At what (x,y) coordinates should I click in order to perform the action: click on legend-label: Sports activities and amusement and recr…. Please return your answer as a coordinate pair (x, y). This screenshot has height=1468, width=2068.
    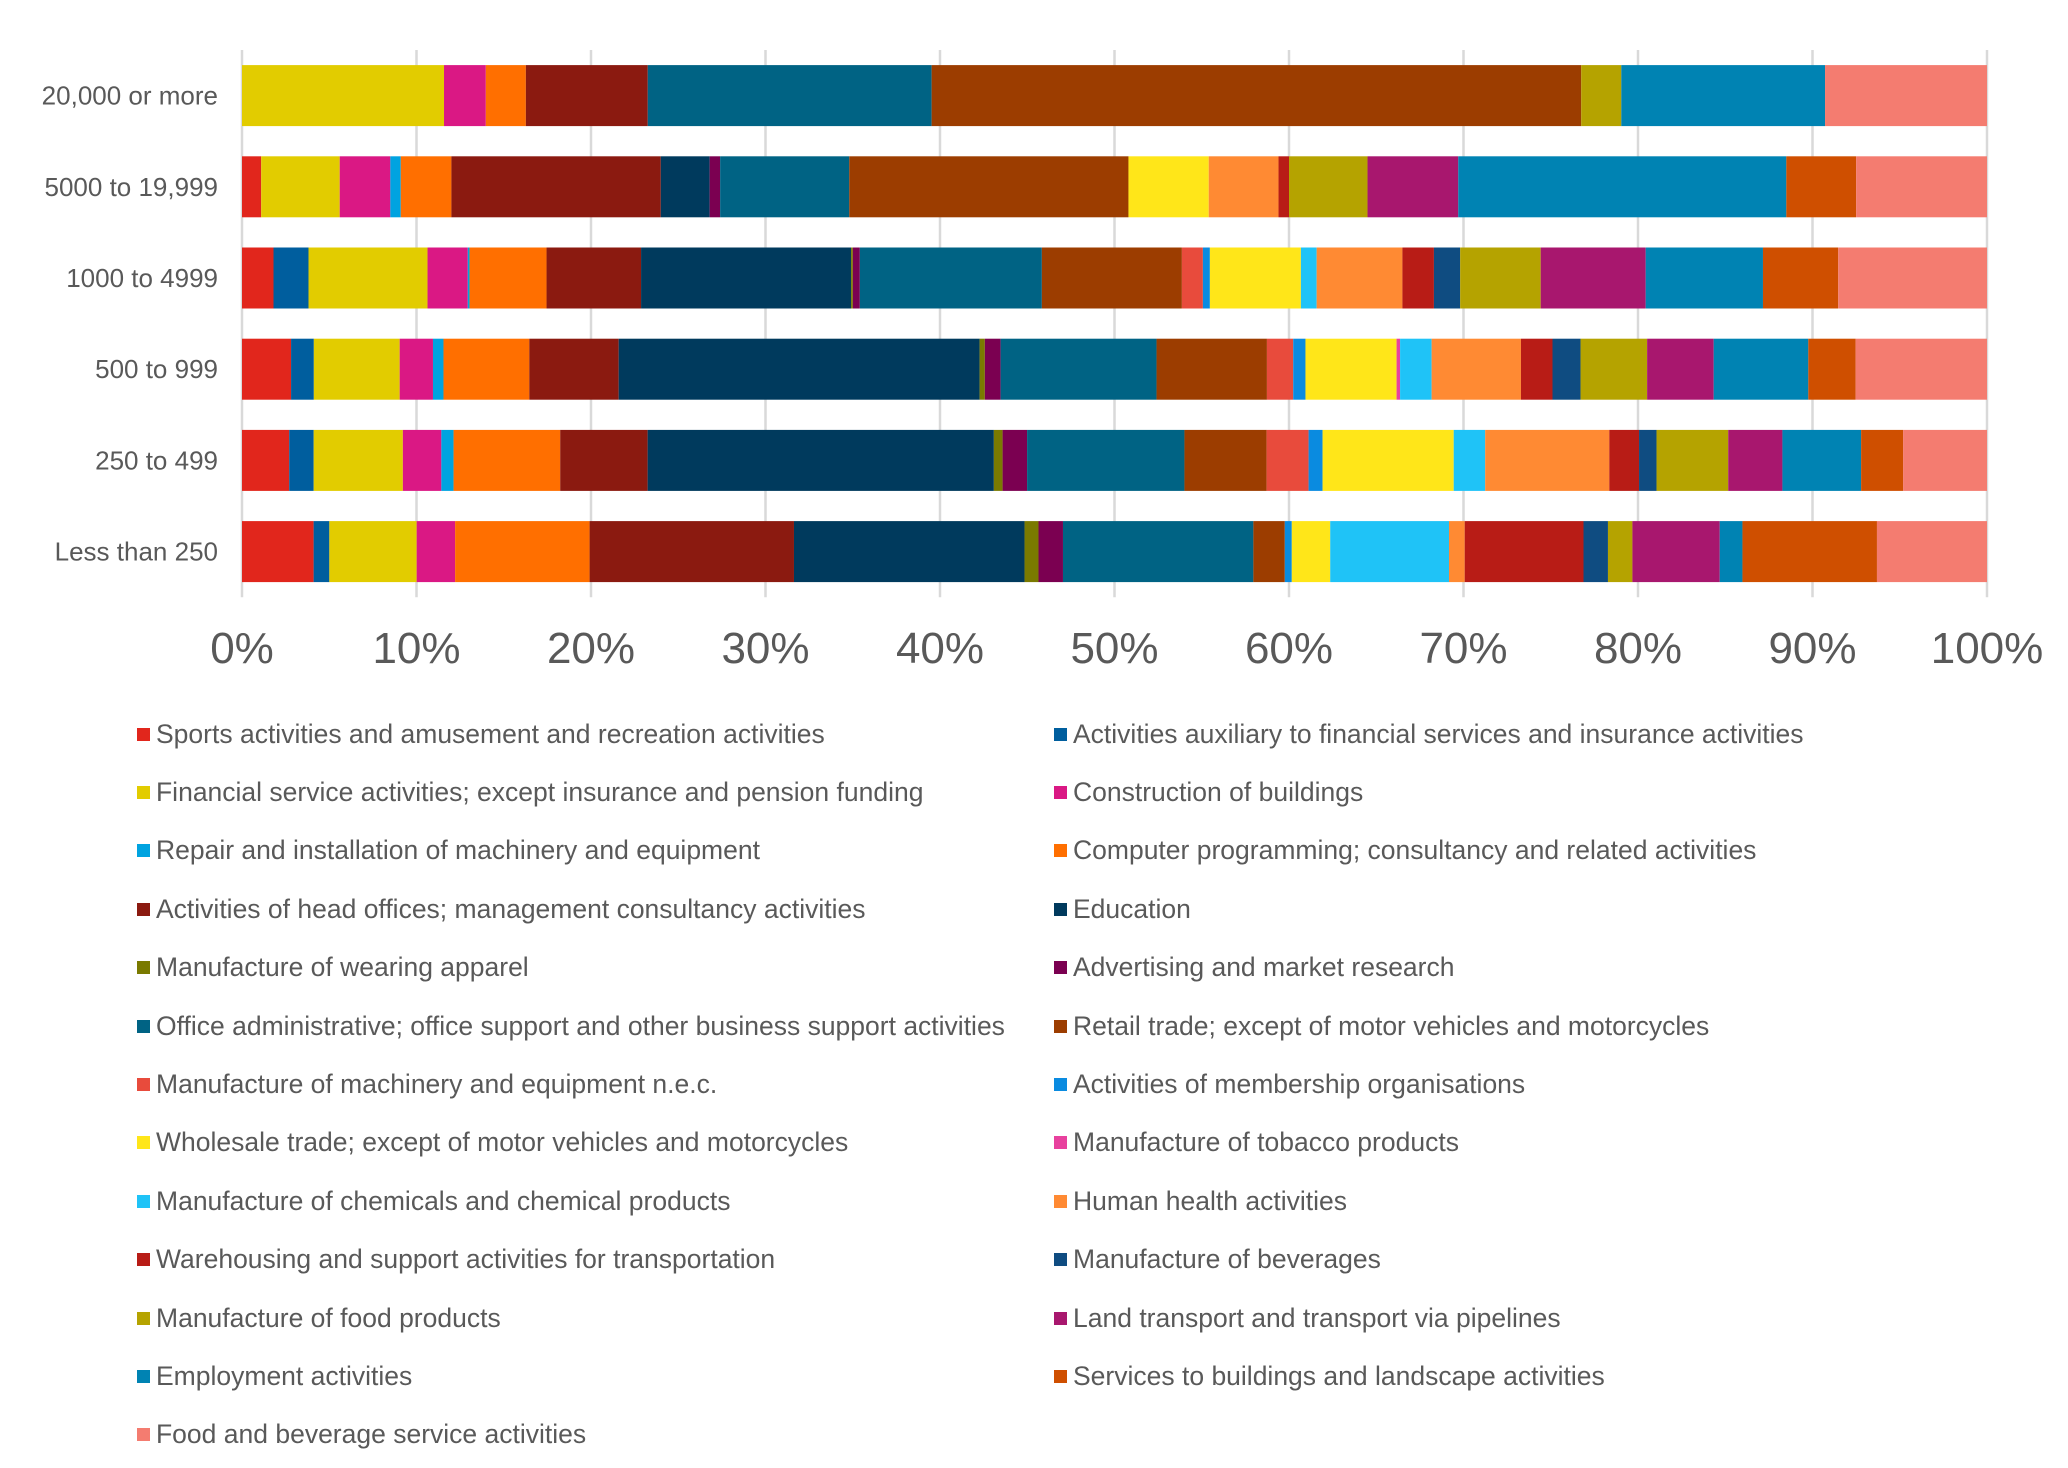
    Looking at the image, I should click on (490, 733).